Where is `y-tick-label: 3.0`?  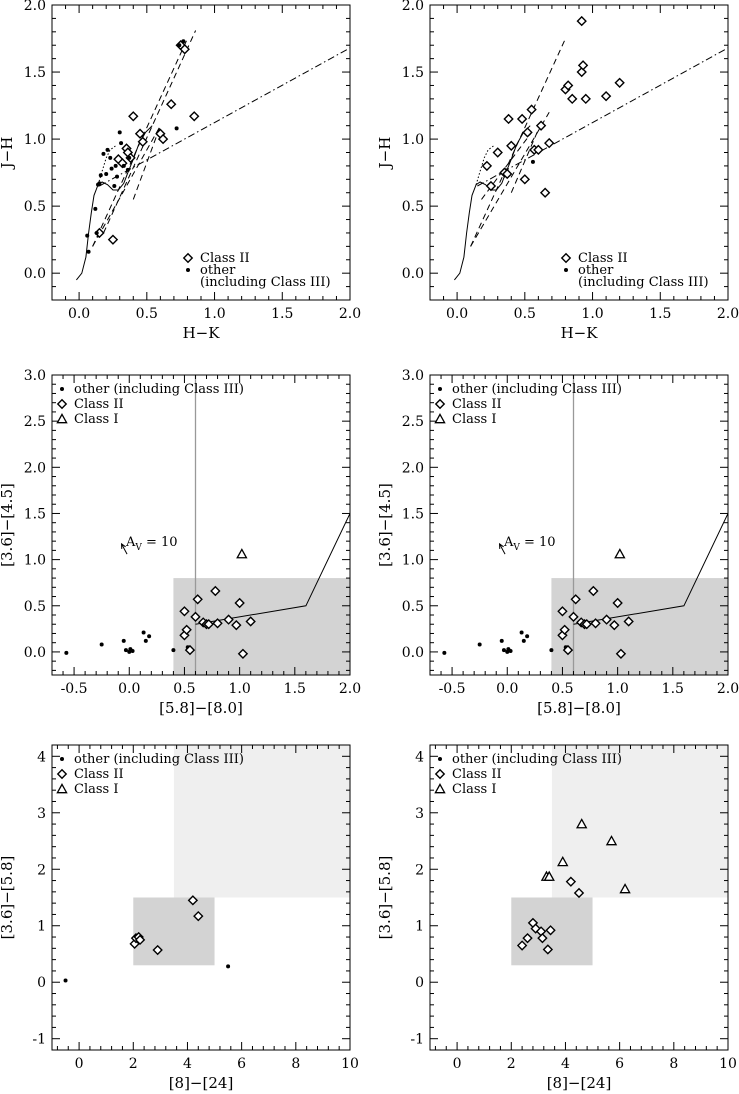 y-tick-label: 3.0 is located at coordinates (413, 376).